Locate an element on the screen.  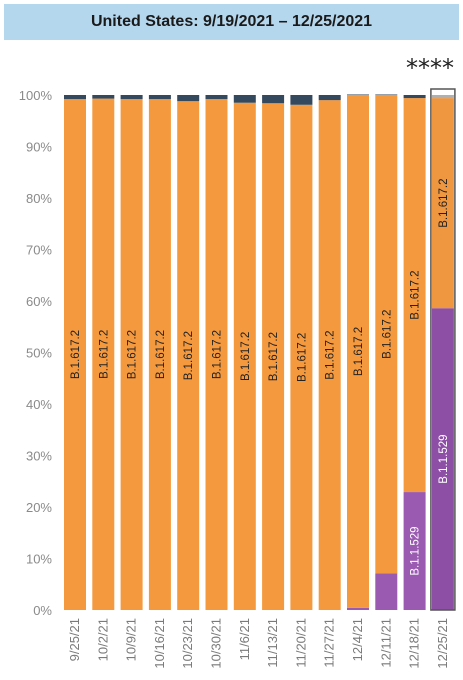
x-tick-label: 11/27/21 is located at coordinates (329, 643).